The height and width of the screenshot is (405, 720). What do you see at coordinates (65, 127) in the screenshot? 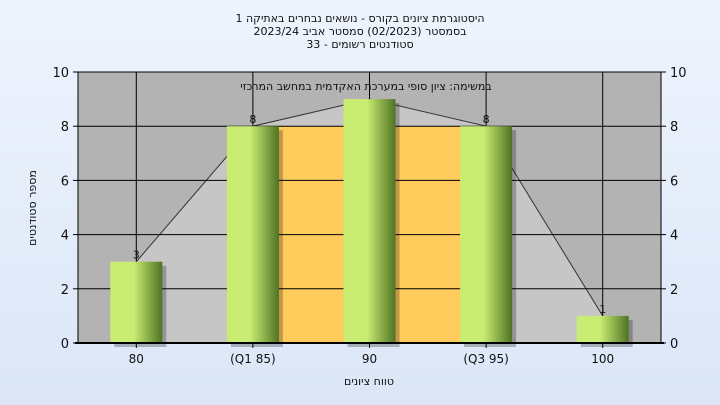
I see `y-tick-label-left: 8` at bounding box center [65, 127].